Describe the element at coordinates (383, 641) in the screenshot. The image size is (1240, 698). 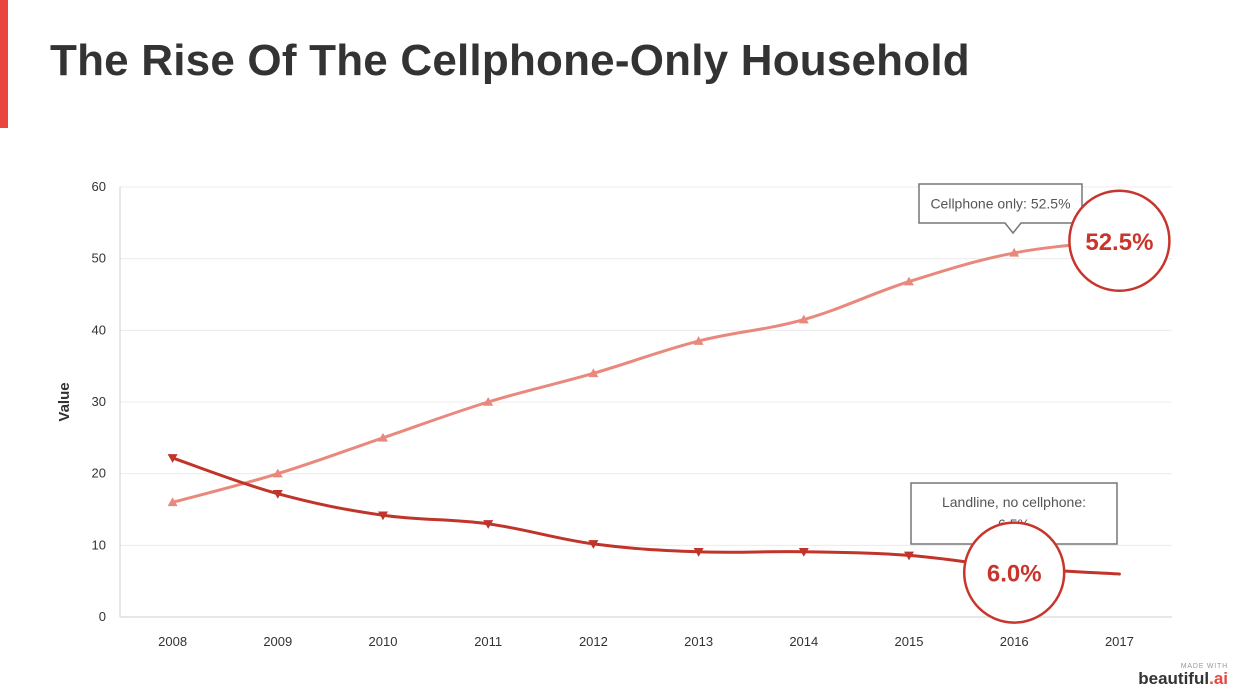
I see `x-tick-label: 2010` at that location.